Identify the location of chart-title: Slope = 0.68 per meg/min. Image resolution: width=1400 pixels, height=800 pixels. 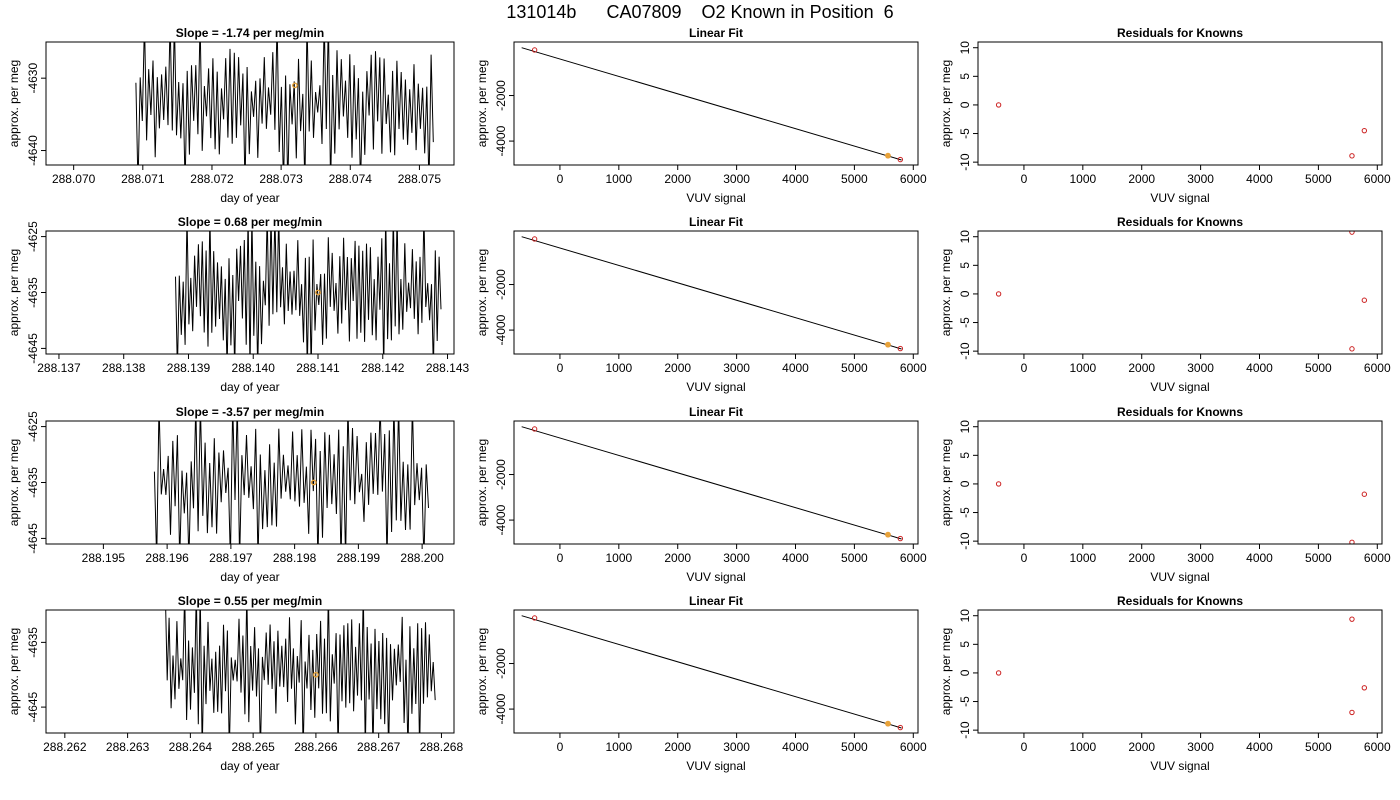
(250, 222).